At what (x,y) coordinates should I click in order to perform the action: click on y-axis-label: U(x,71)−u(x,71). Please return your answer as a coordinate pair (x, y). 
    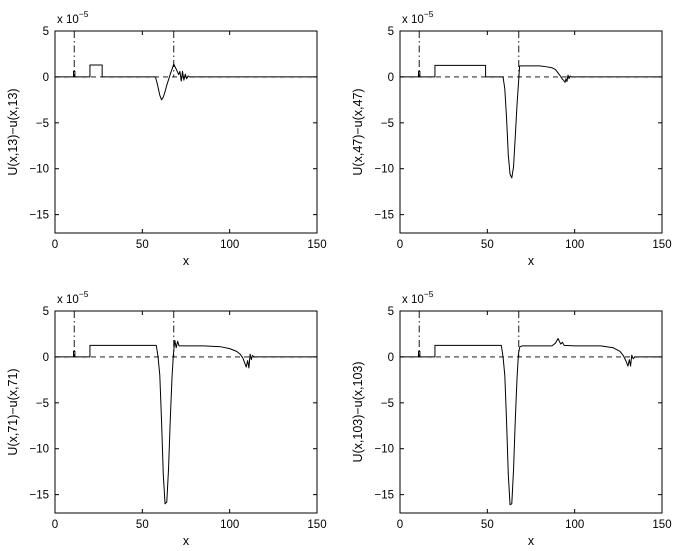
    Looking at the image, I should click on (13, 411).